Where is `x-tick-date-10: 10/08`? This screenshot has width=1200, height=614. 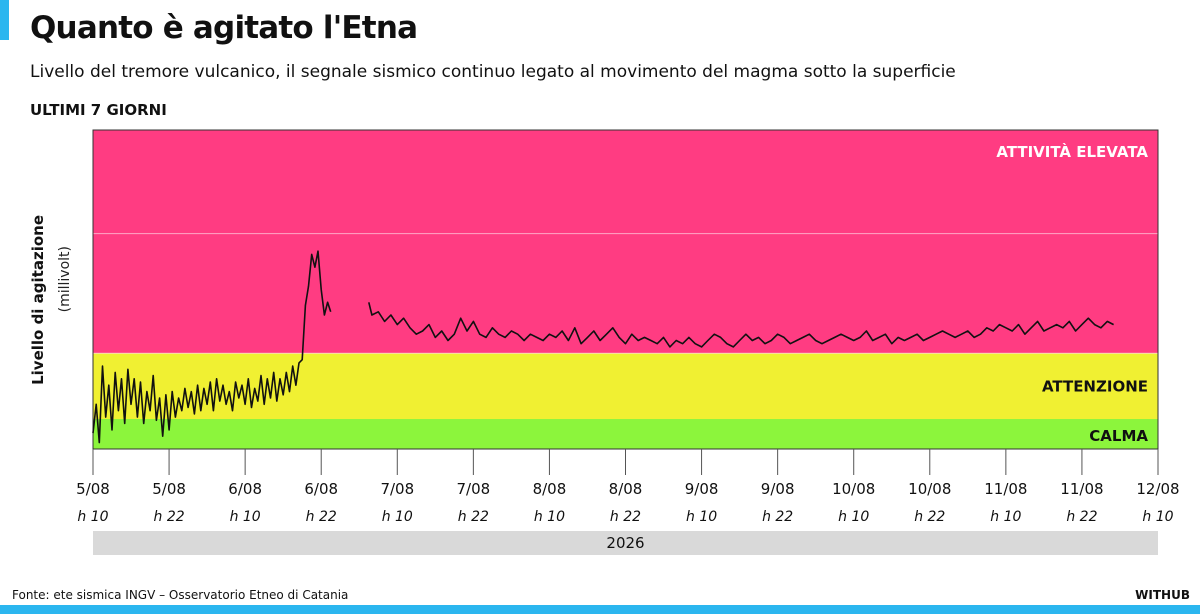 x-tick-date-10: 10/08 is located at coordinates (853, 489).